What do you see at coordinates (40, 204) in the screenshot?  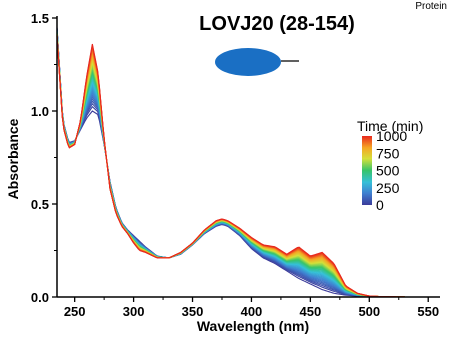 I see `y-tick-label-1: 0.5` at bounding box center [40, 204].